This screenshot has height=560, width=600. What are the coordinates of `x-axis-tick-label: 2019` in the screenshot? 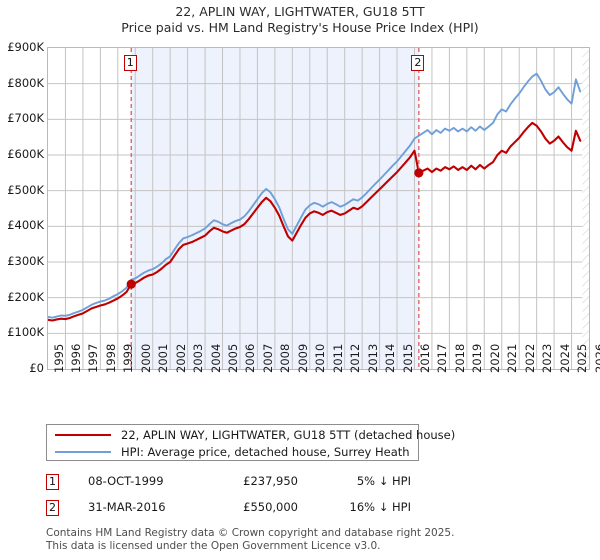 It's located at (477, 358).